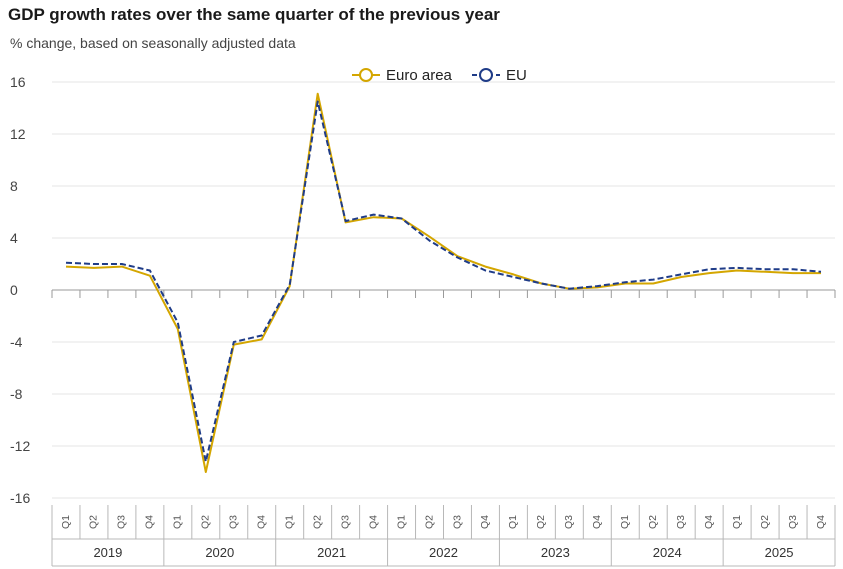  I want to click on x-tick-label-year: 2024, so click(667, 552).